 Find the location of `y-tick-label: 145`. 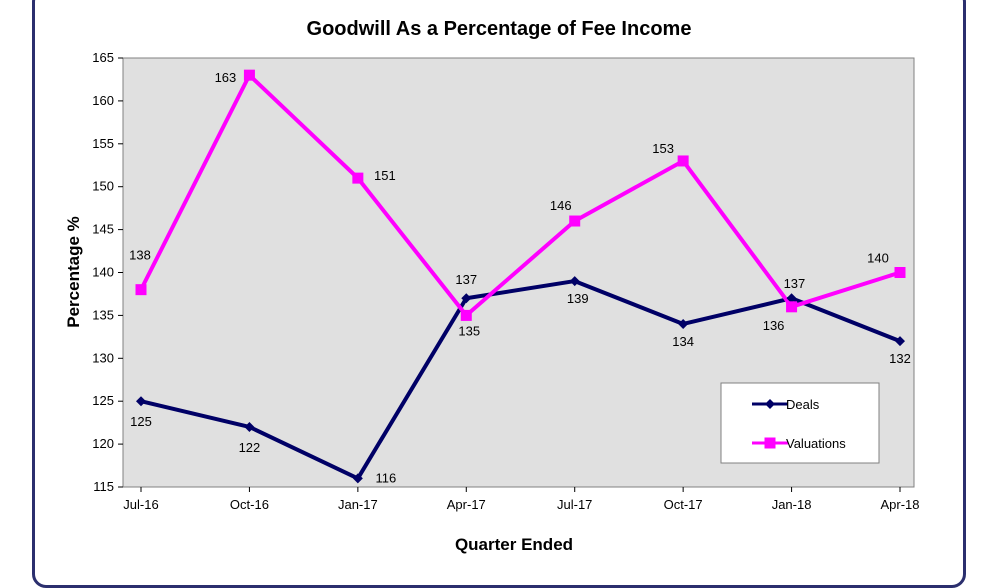

y-tick-label: 145 is located at coordinates (103, 229).